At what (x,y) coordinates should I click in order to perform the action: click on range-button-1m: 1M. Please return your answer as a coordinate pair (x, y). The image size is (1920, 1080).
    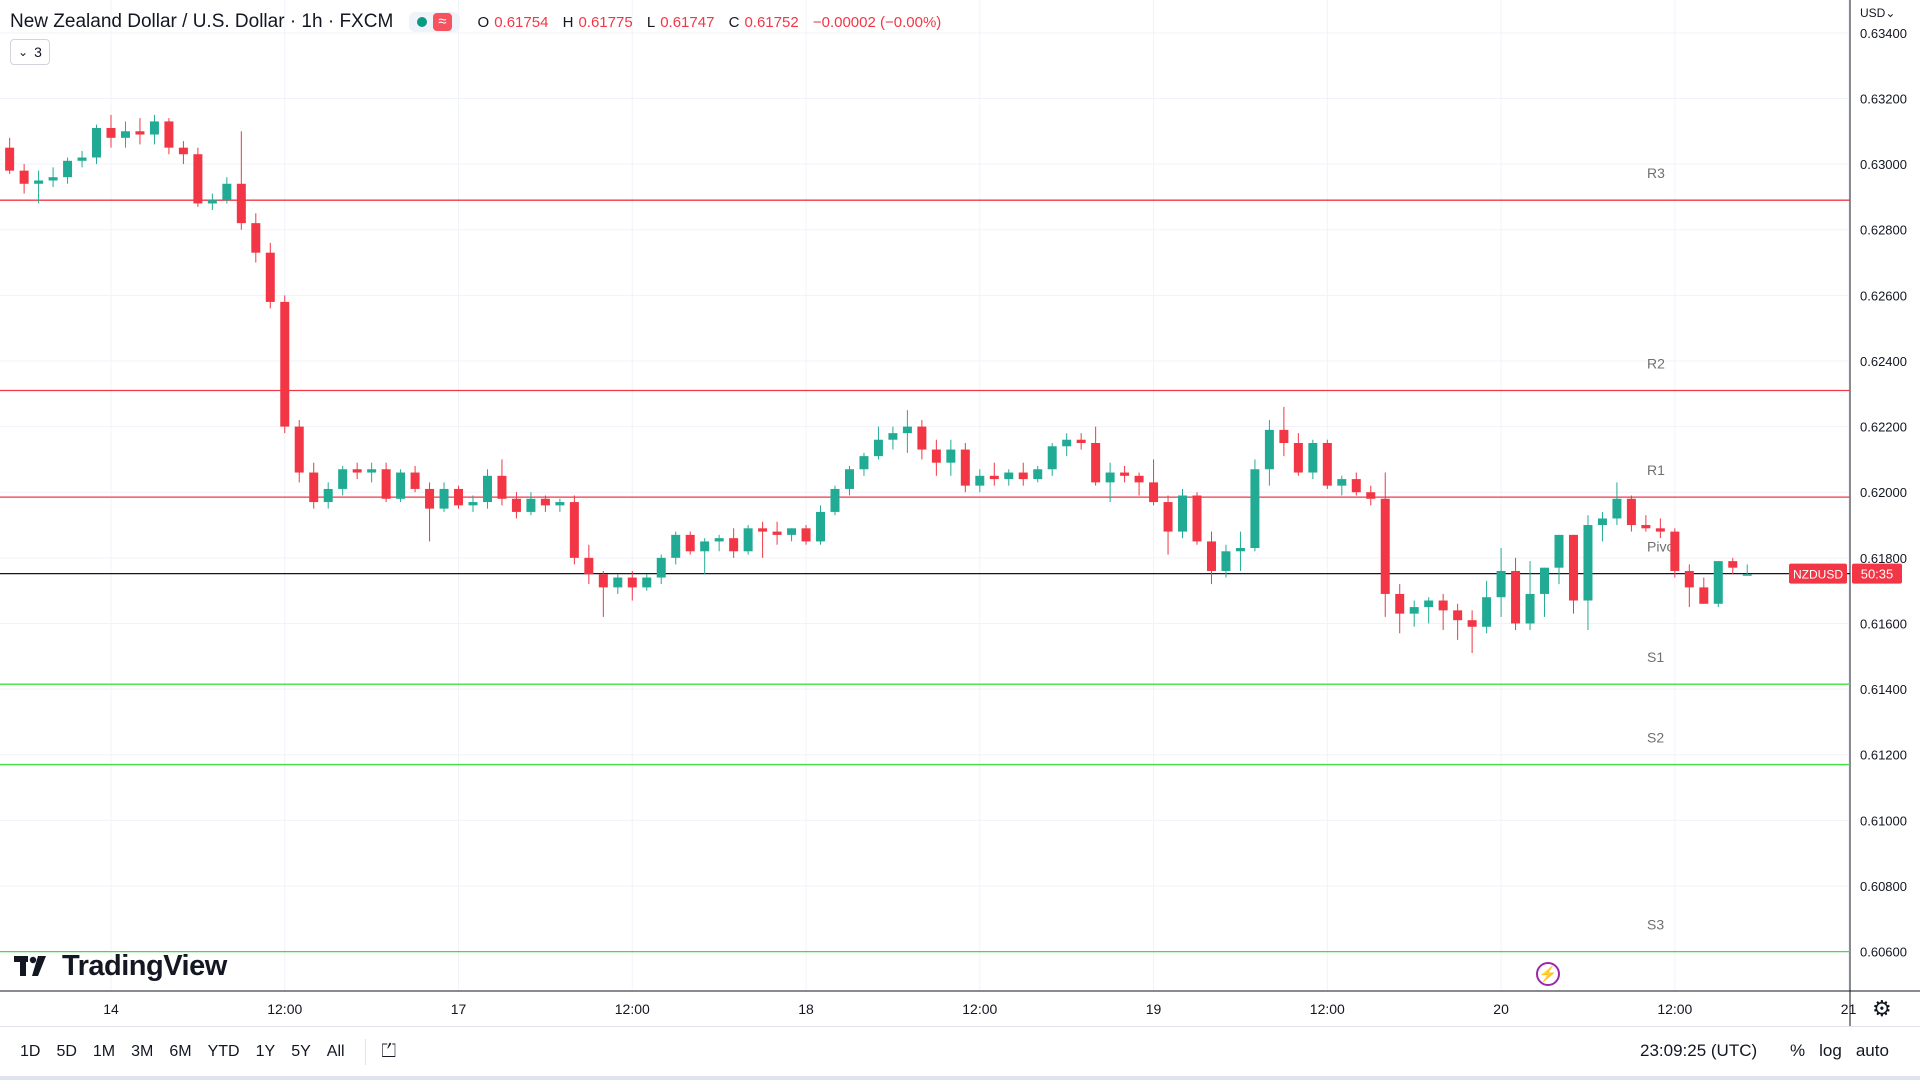
    Looking at the image, I should click on (104, 1051).